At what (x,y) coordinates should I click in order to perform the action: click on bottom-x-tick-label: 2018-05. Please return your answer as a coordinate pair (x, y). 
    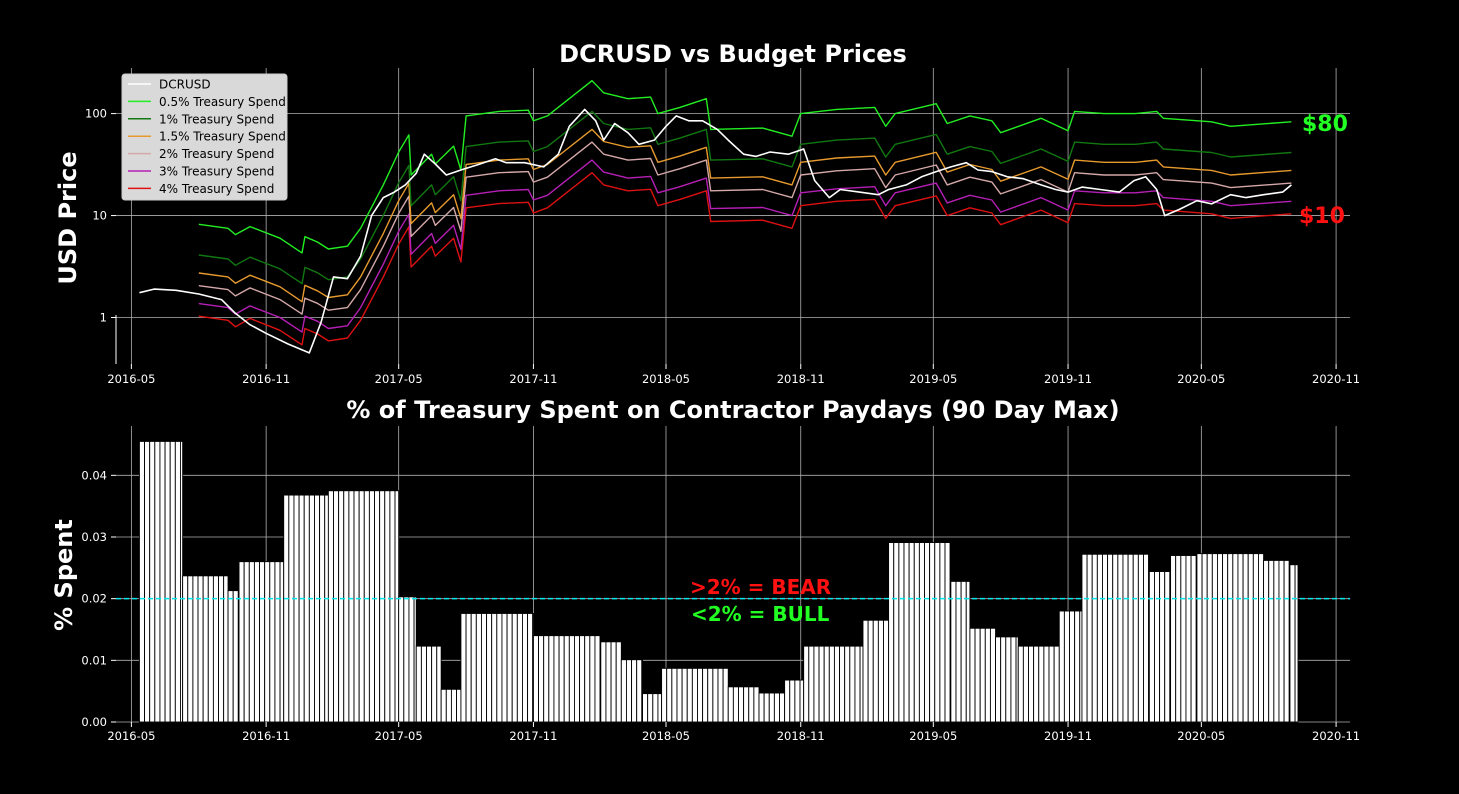
    Looking at the image, I should click on (666, 736).